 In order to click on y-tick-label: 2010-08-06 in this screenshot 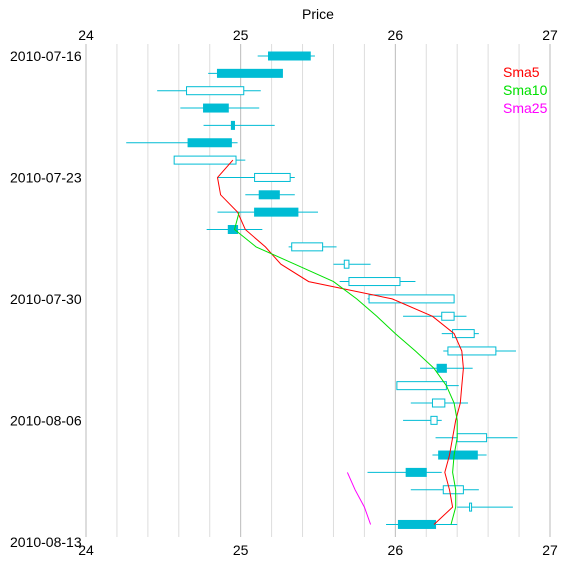, I will do `click(46, 420)`.